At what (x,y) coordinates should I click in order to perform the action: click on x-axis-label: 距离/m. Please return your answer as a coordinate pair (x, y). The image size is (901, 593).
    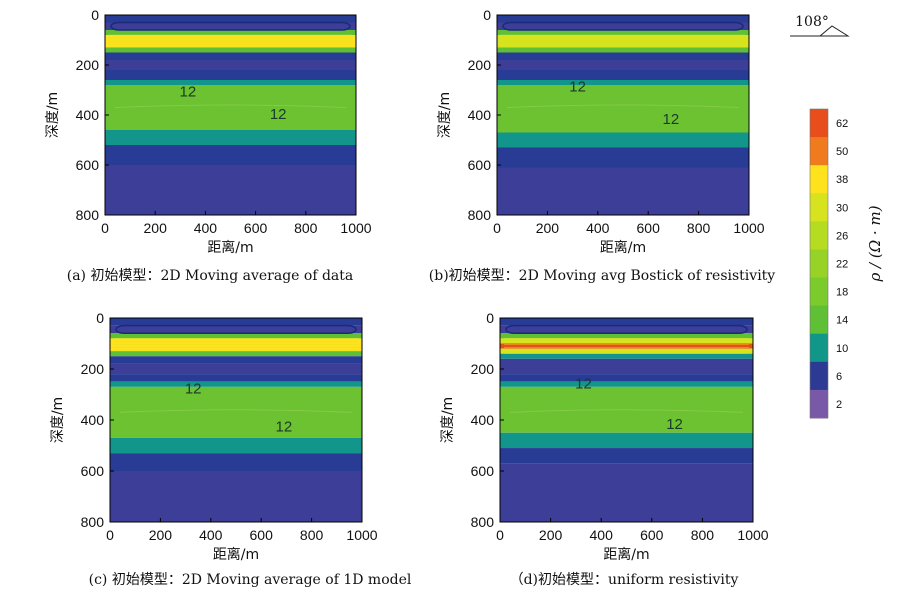
    Looking at the image, I should click on (623, 247).